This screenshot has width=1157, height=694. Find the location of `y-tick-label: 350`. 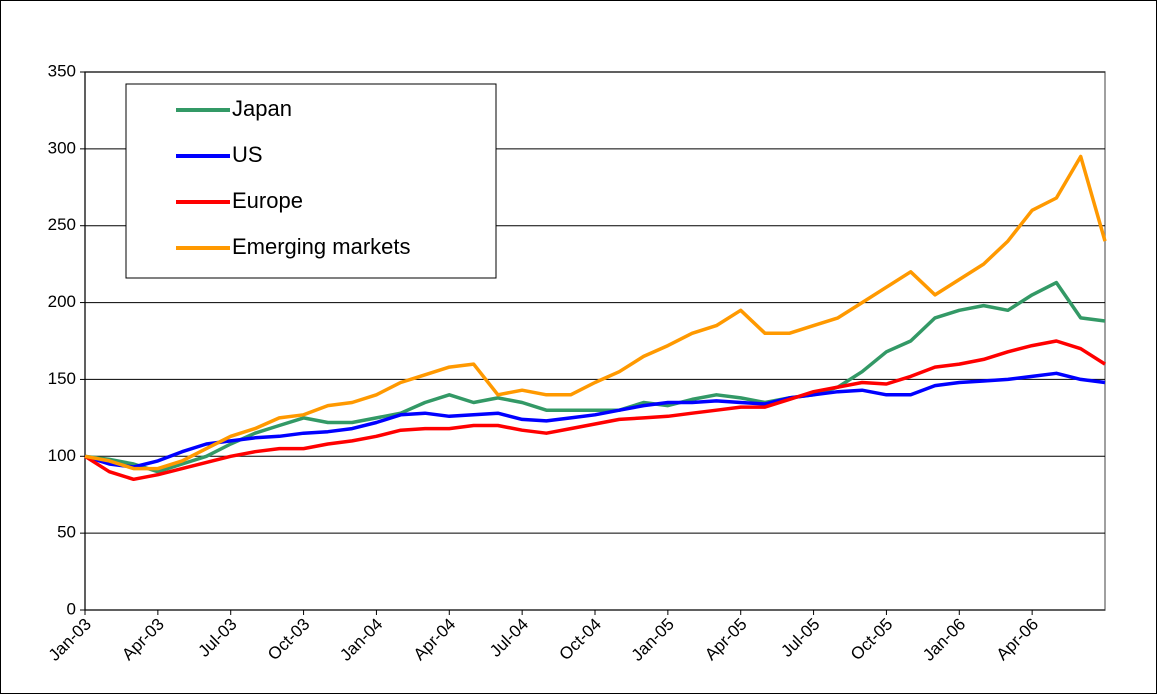

y-tick-label: 350 is located at coordinates (62, 70).